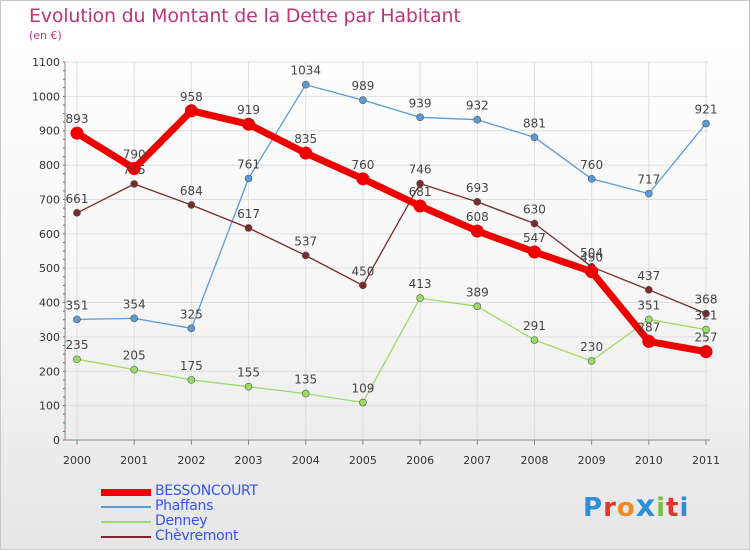 Image resolution: width=750 pixels, height=550 pixels. Describe the element at coordinates (420, 170) in the screenshot. I see `series-chvremont-data-label: 746` at that location.